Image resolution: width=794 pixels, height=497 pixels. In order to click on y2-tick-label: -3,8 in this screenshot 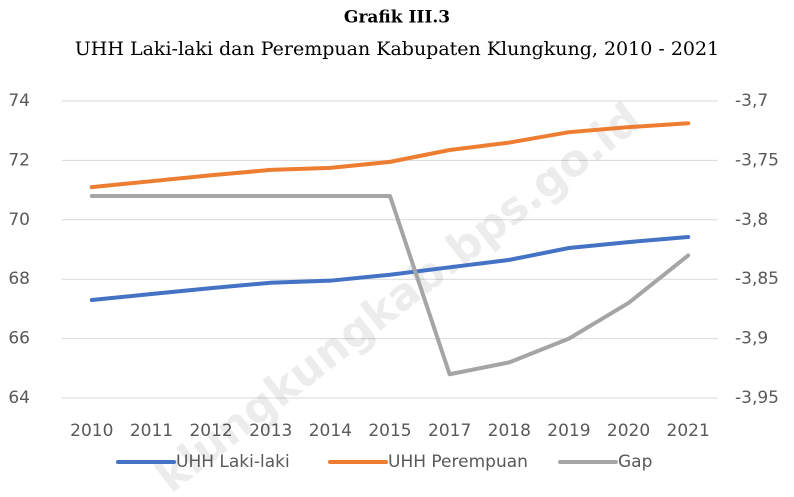, I will do `click(751, 220)`.